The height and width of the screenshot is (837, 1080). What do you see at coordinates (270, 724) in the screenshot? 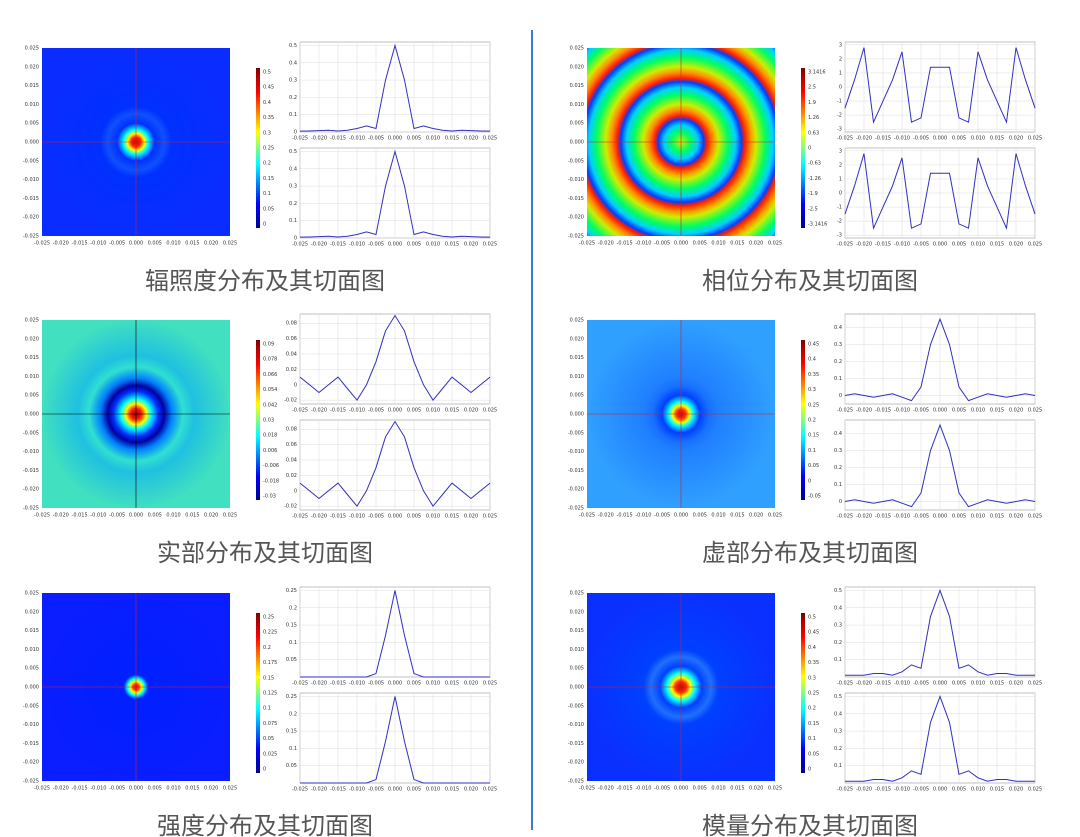
I see `colorbar-label: 0.075` at bounding box center [270, 724].